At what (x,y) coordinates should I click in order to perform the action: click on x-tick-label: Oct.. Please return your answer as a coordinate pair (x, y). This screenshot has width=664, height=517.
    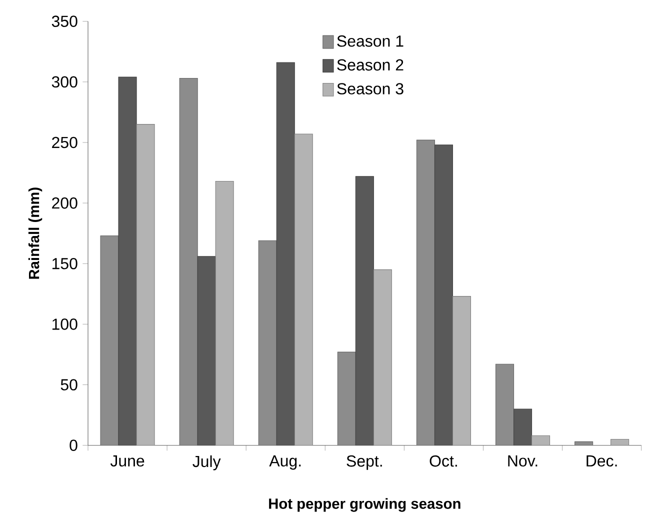
    Looking at the image, I should click on (443, 461).